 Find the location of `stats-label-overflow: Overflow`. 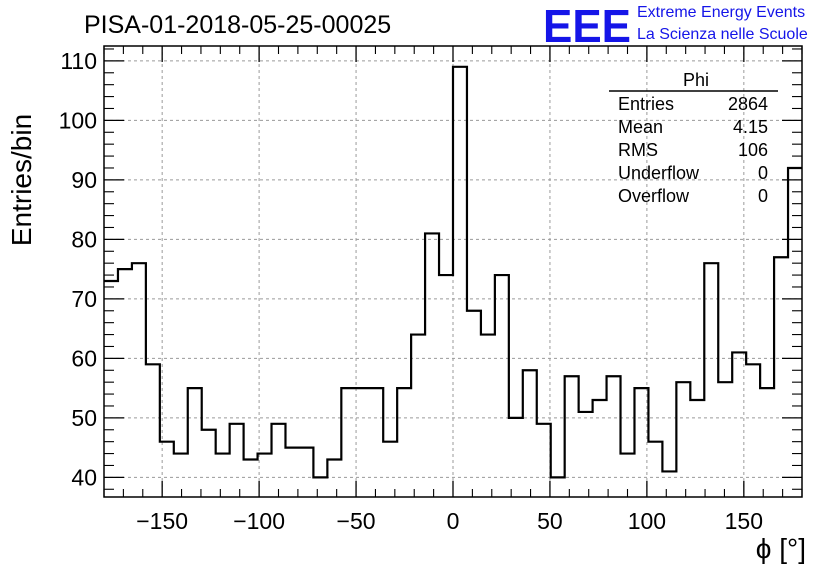

stats-label-overflow: Overflow is located at coordinates (654, 196).